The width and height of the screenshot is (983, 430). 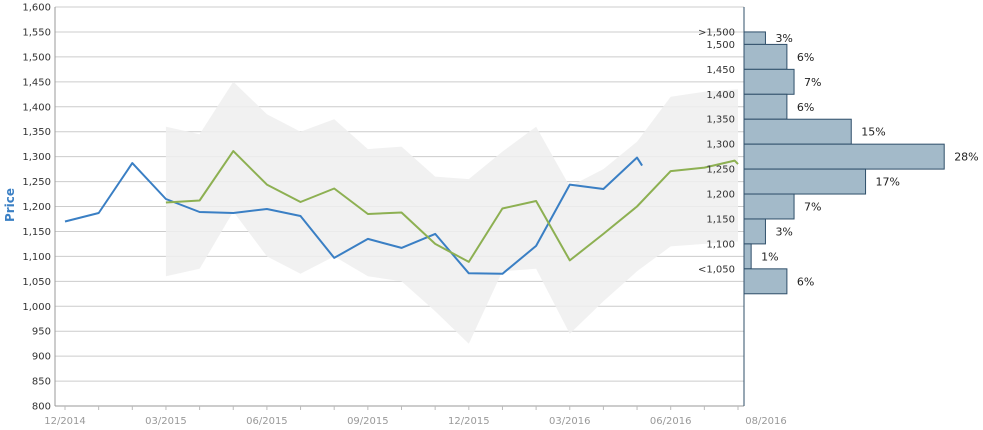 What do you see at coordinates (10, 205) in the screenshot?
I see `y-axis-label: Price` at bounding box center [10, 205].